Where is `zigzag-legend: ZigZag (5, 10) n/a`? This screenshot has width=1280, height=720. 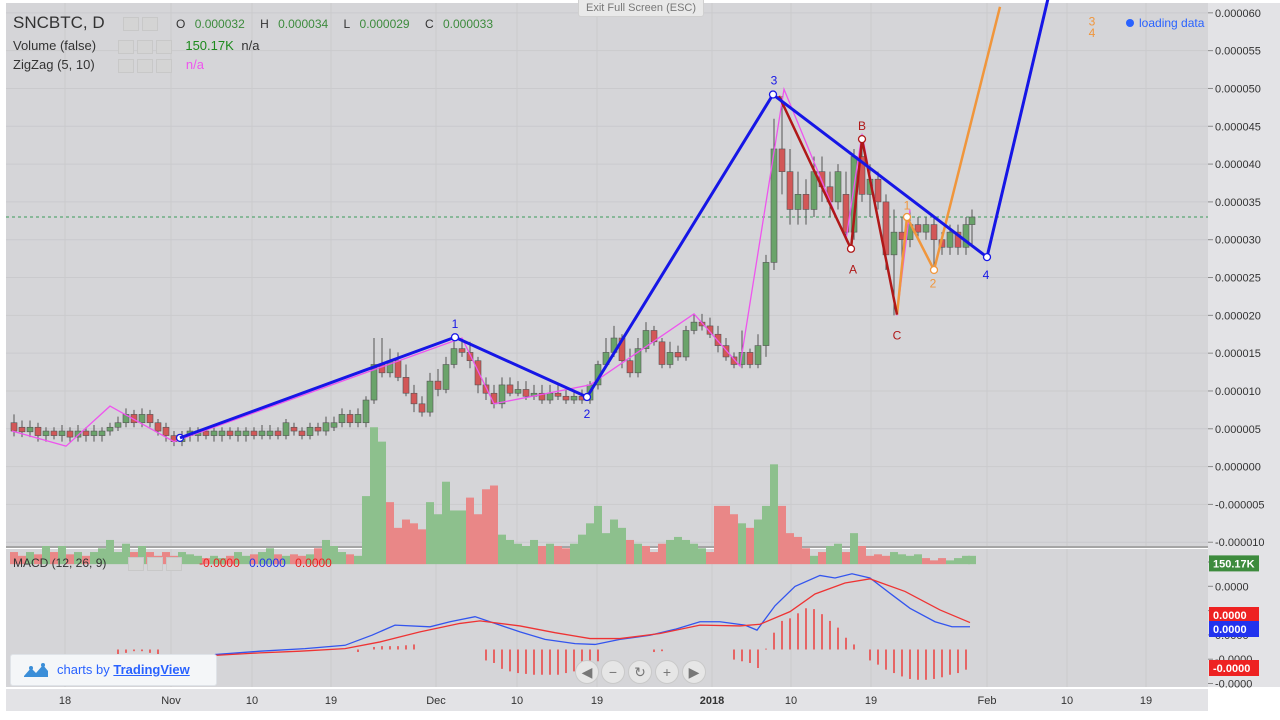
zigzag-legend: ZigZag (5, 10) n/a is located at coordinates (108, 65).